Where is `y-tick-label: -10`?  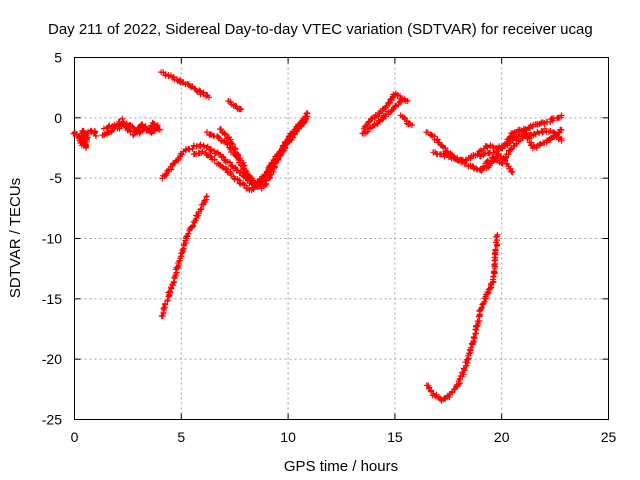
y-tick-label: -10 is located at coordinates (52, 239).